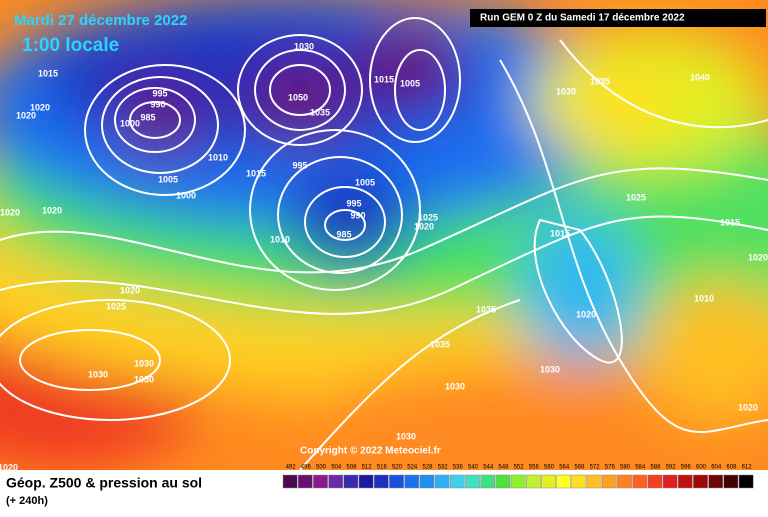  Describe the element at coordinates (351, 468) in the screenshot. I see `legend-label: 508` at that location.